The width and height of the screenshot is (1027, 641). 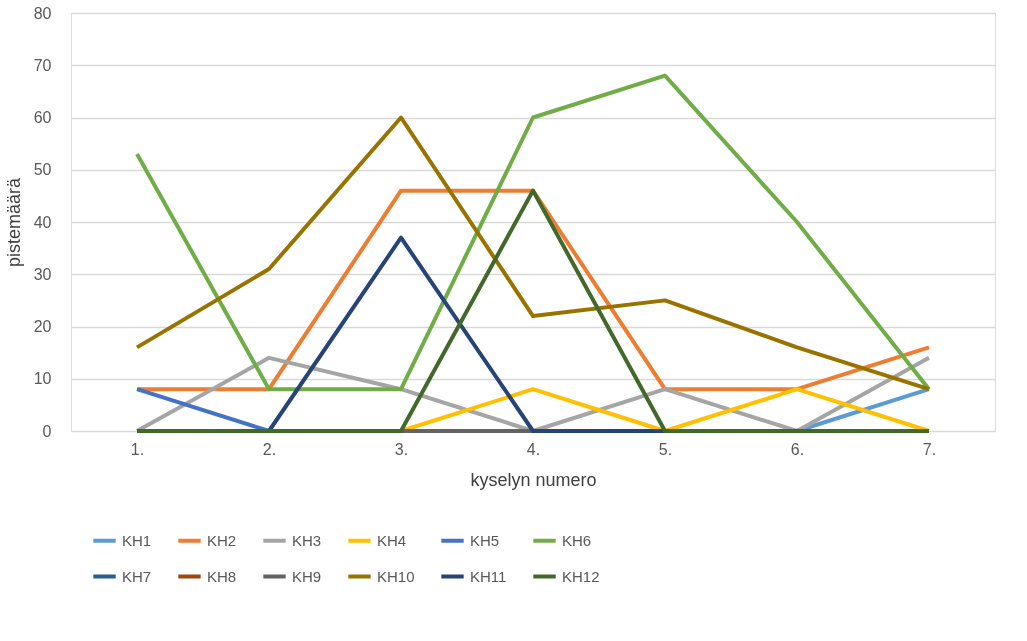 I want to click on legend-label: KH8, so click(x=222, y=576).